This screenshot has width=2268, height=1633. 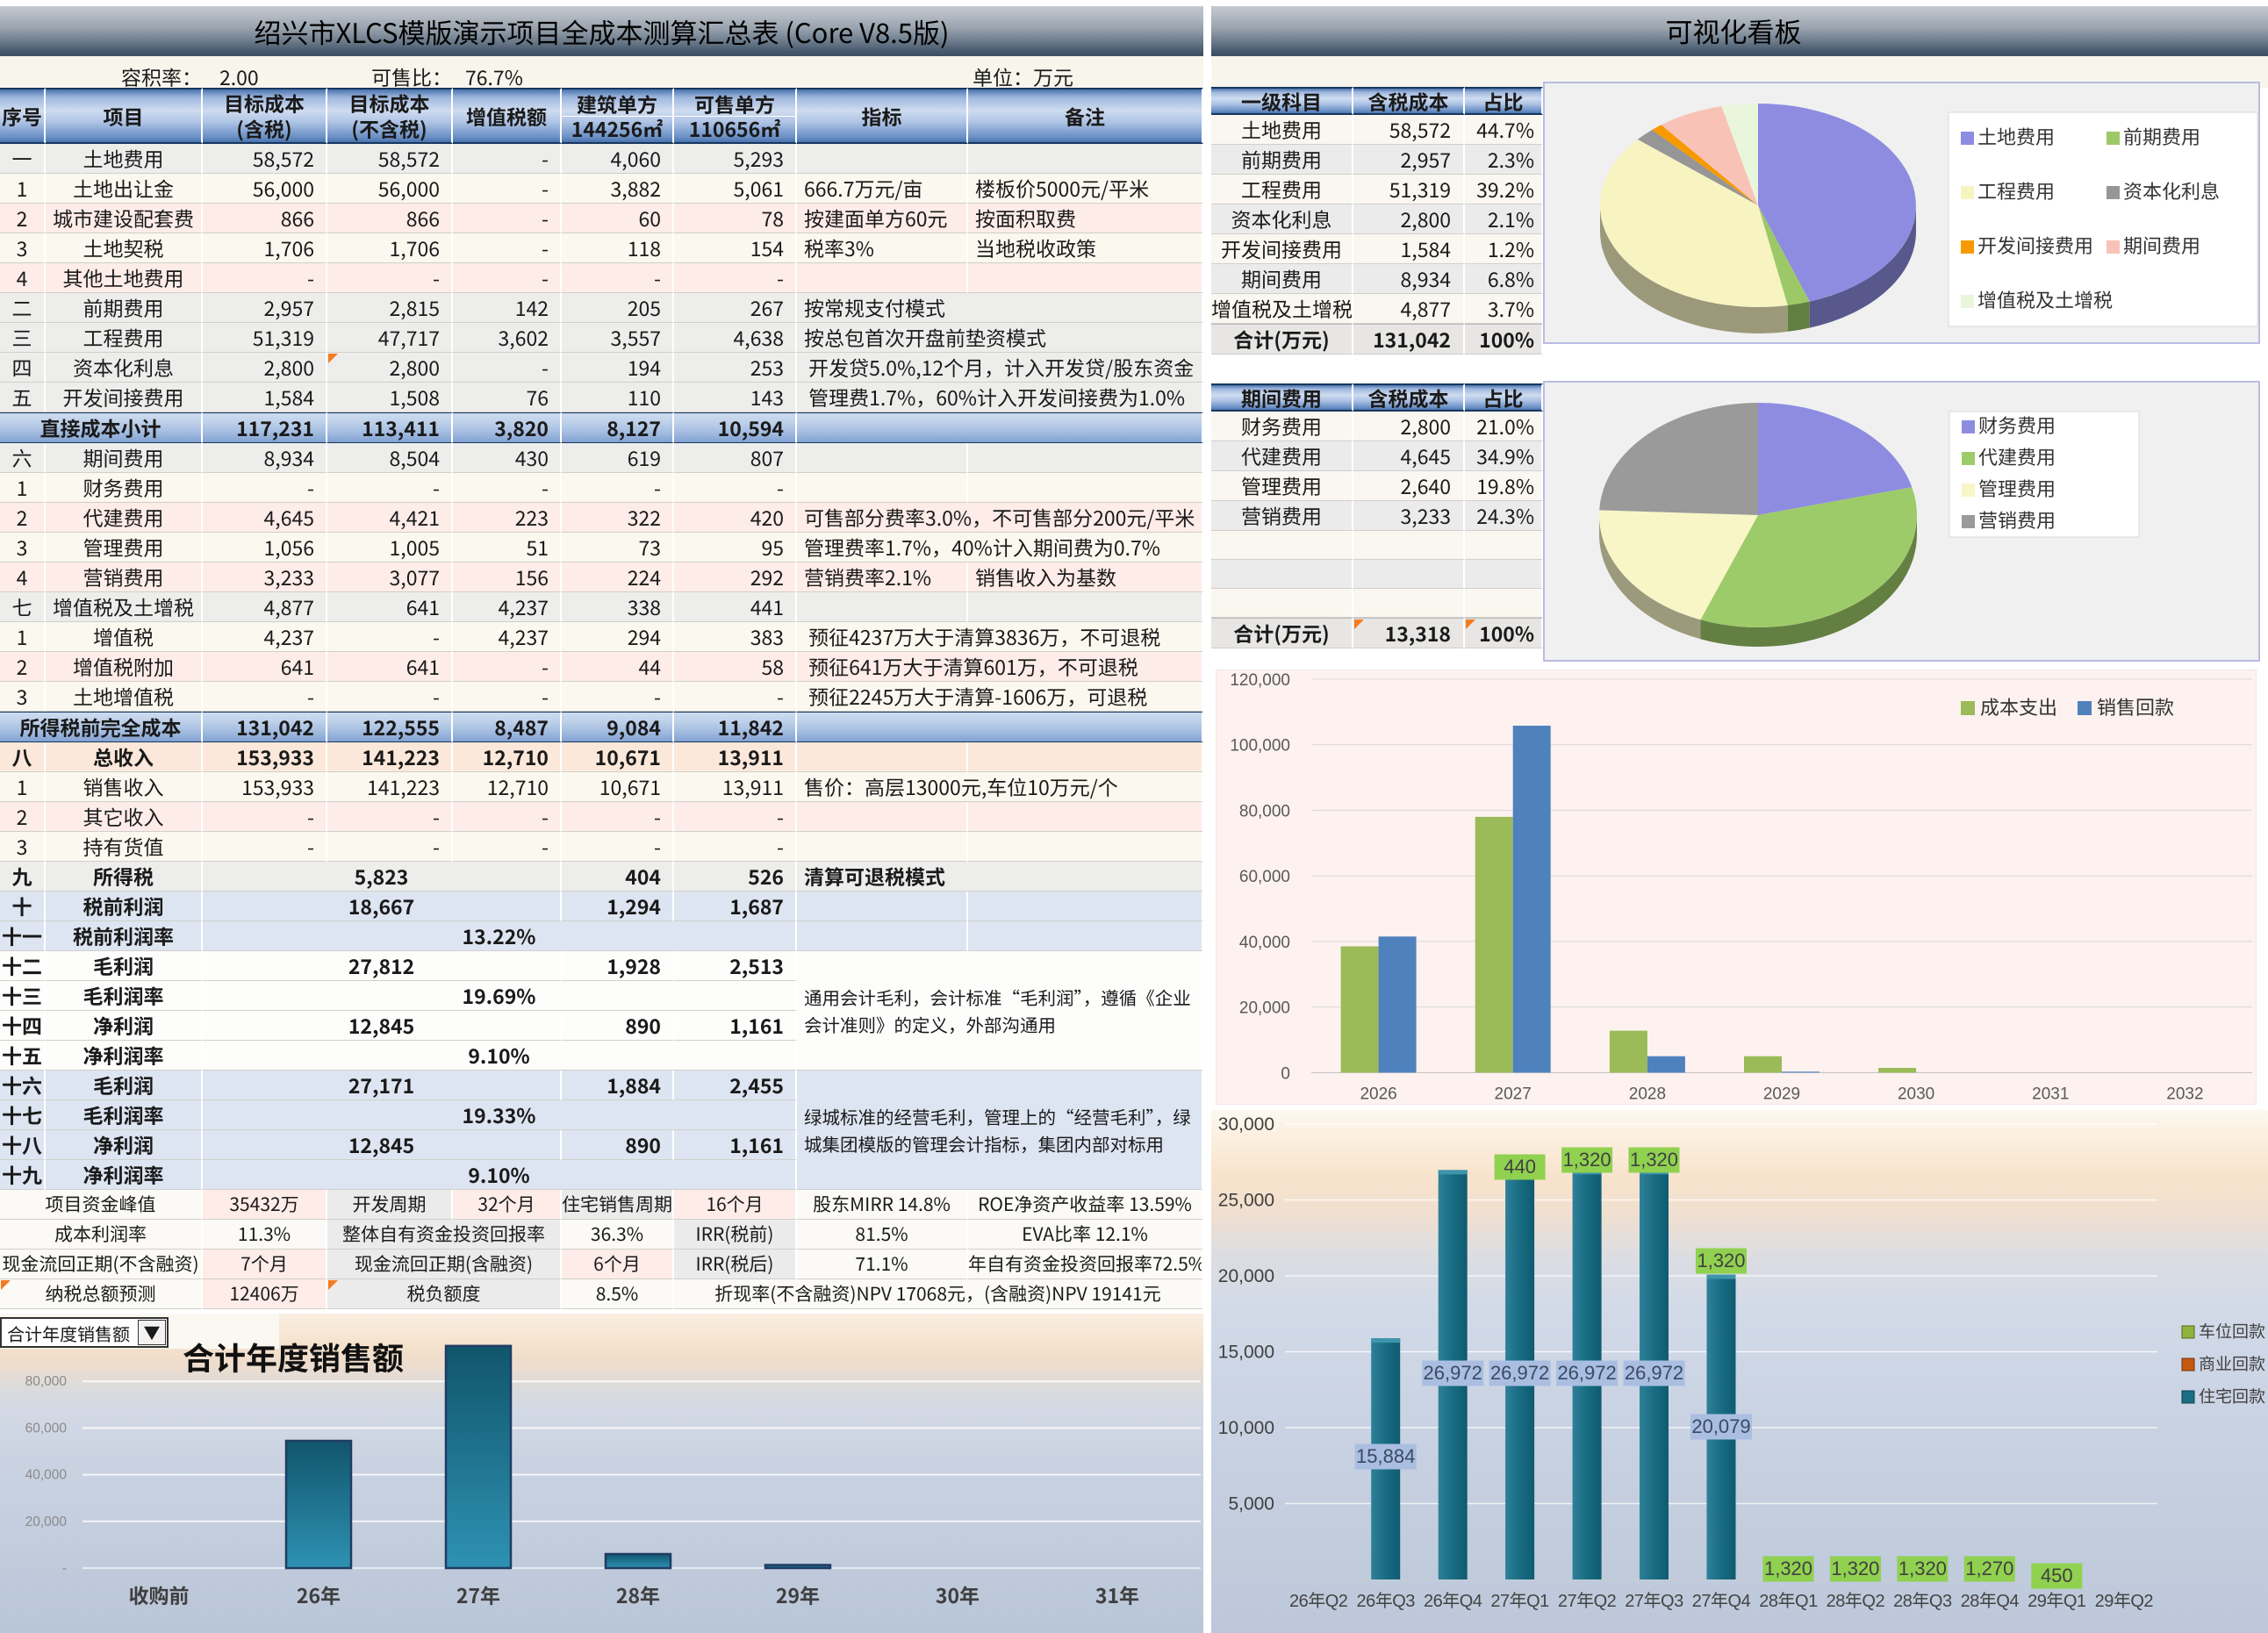 I want to click on svg-text: 2030, so click(x=1916, y=1094).